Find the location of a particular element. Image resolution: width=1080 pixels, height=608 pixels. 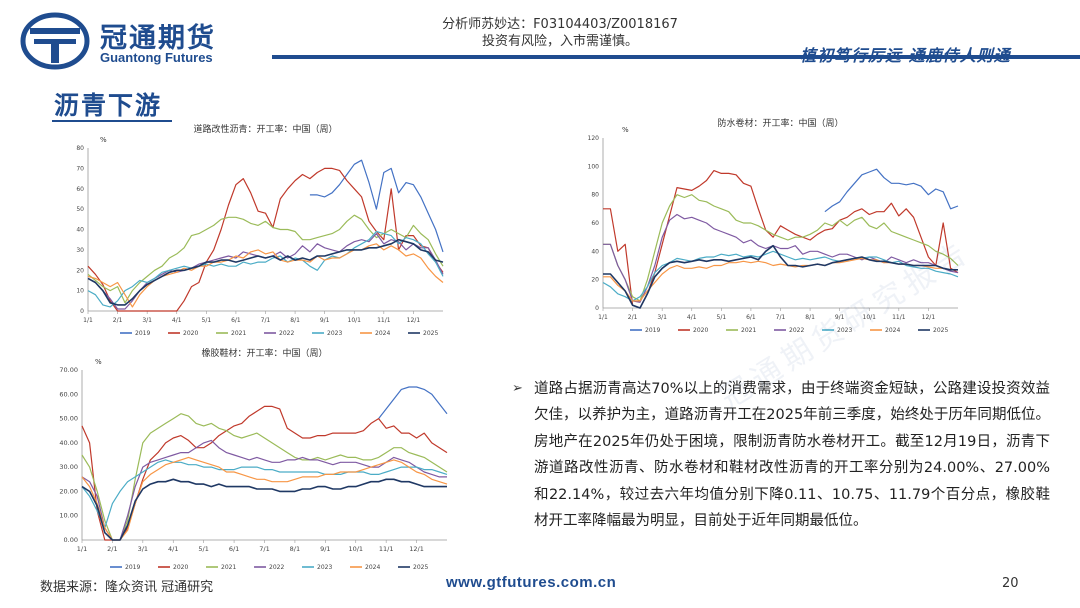

website-link: www.gtfutures.com.cn is located at coordinates (531, 582).